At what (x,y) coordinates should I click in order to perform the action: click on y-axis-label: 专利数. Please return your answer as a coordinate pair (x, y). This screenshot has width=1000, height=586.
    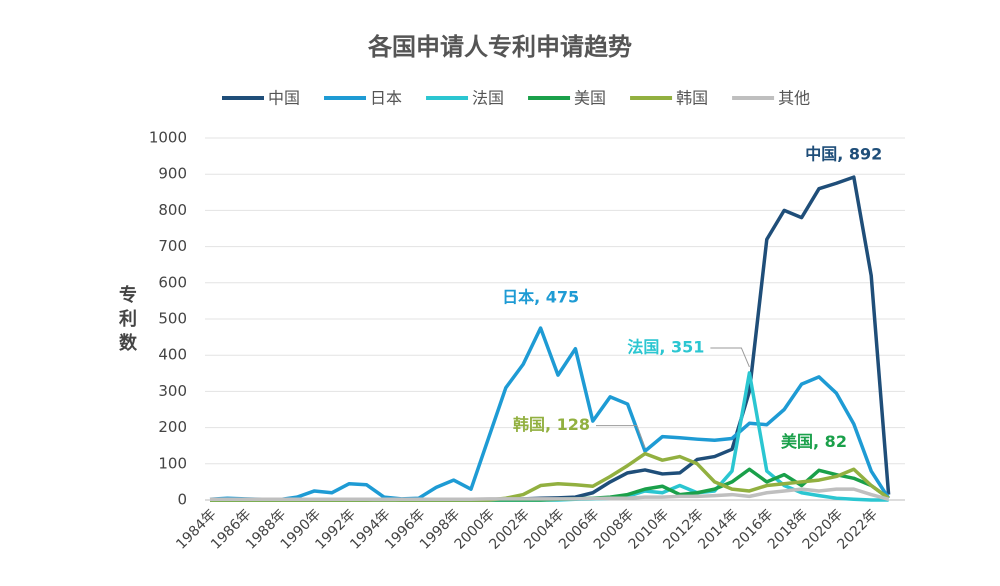
    Looking at the image, I should click on (128, 319).